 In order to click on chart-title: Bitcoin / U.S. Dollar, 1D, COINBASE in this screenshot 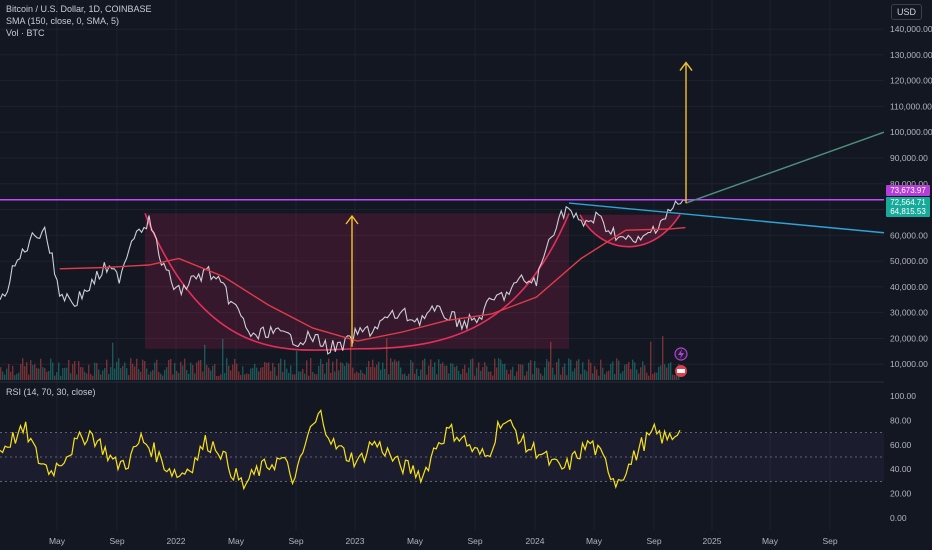, I will do `click(79, 9)`.